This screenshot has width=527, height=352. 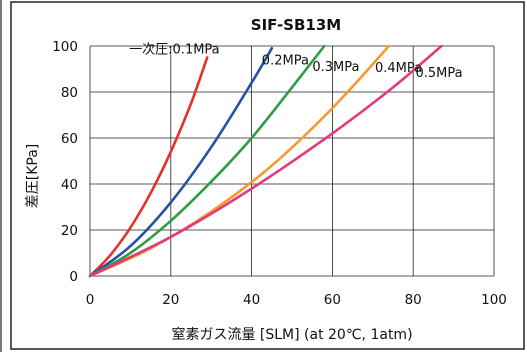 I want to click on y-tick-label: 40, so click(x=69, y=185).